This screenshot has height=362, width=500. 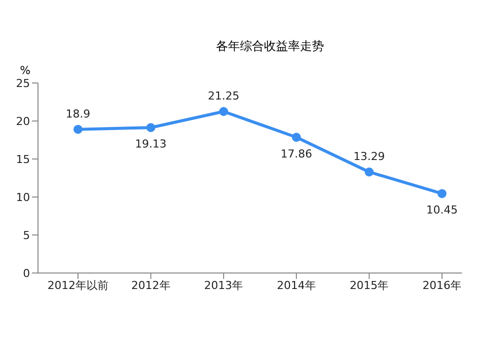 What do you see at coordinates (23, 83) in the screenshot?
I see `y-tick-label: 25` at bounding box center [23, 83].